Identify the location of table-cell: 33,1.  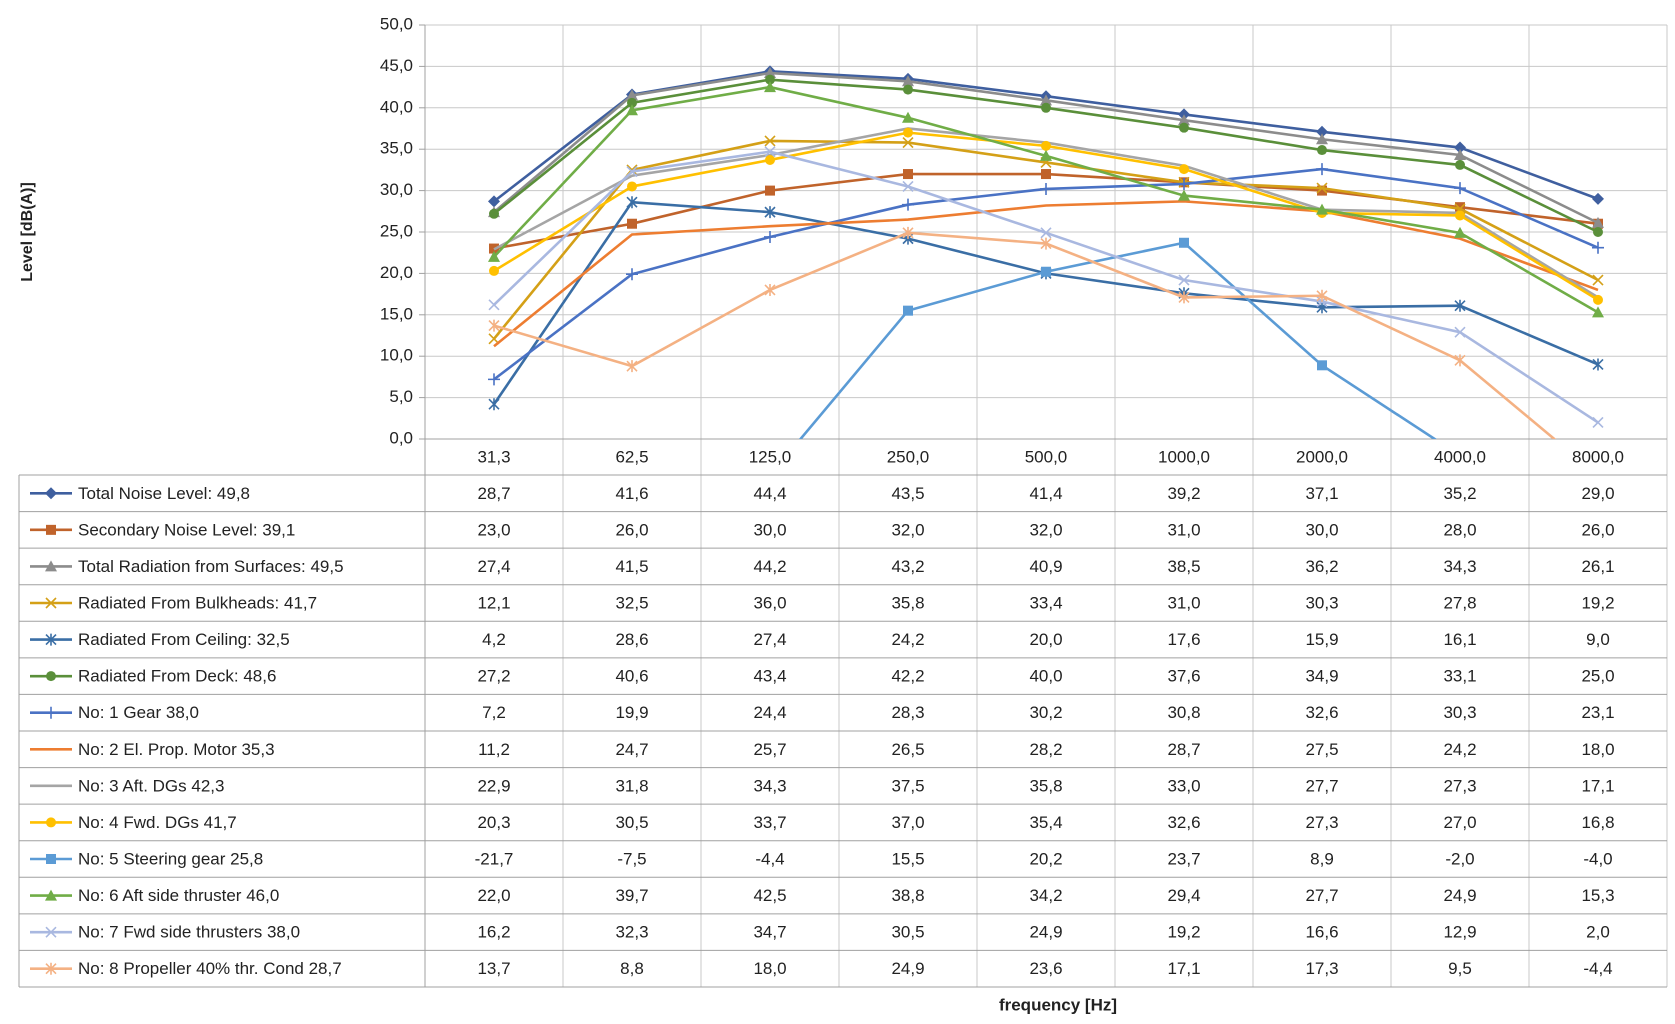
(1459, 676).